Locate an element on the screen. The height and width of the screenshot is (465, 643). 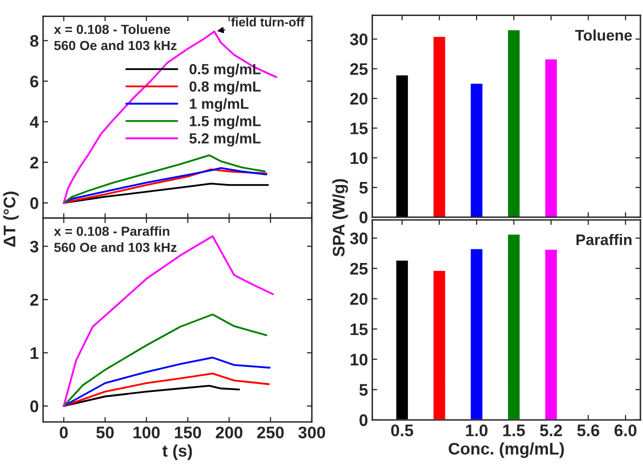
x-tick-label: 150 is located at coordinates (188, 432).